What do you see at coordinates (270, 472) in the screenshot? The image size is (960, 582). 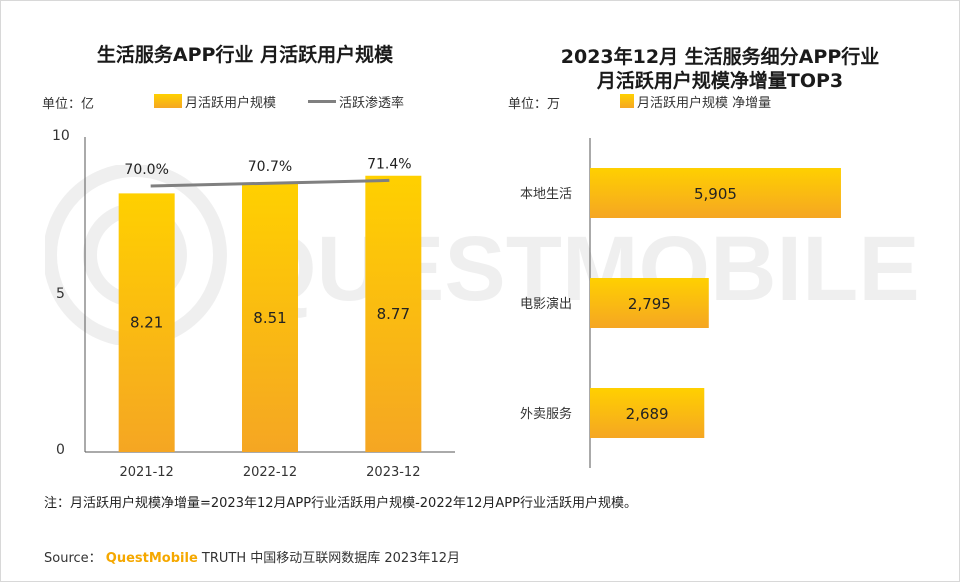 I see `x-tick-label: 2022-12` at bounding box center [270, 472].